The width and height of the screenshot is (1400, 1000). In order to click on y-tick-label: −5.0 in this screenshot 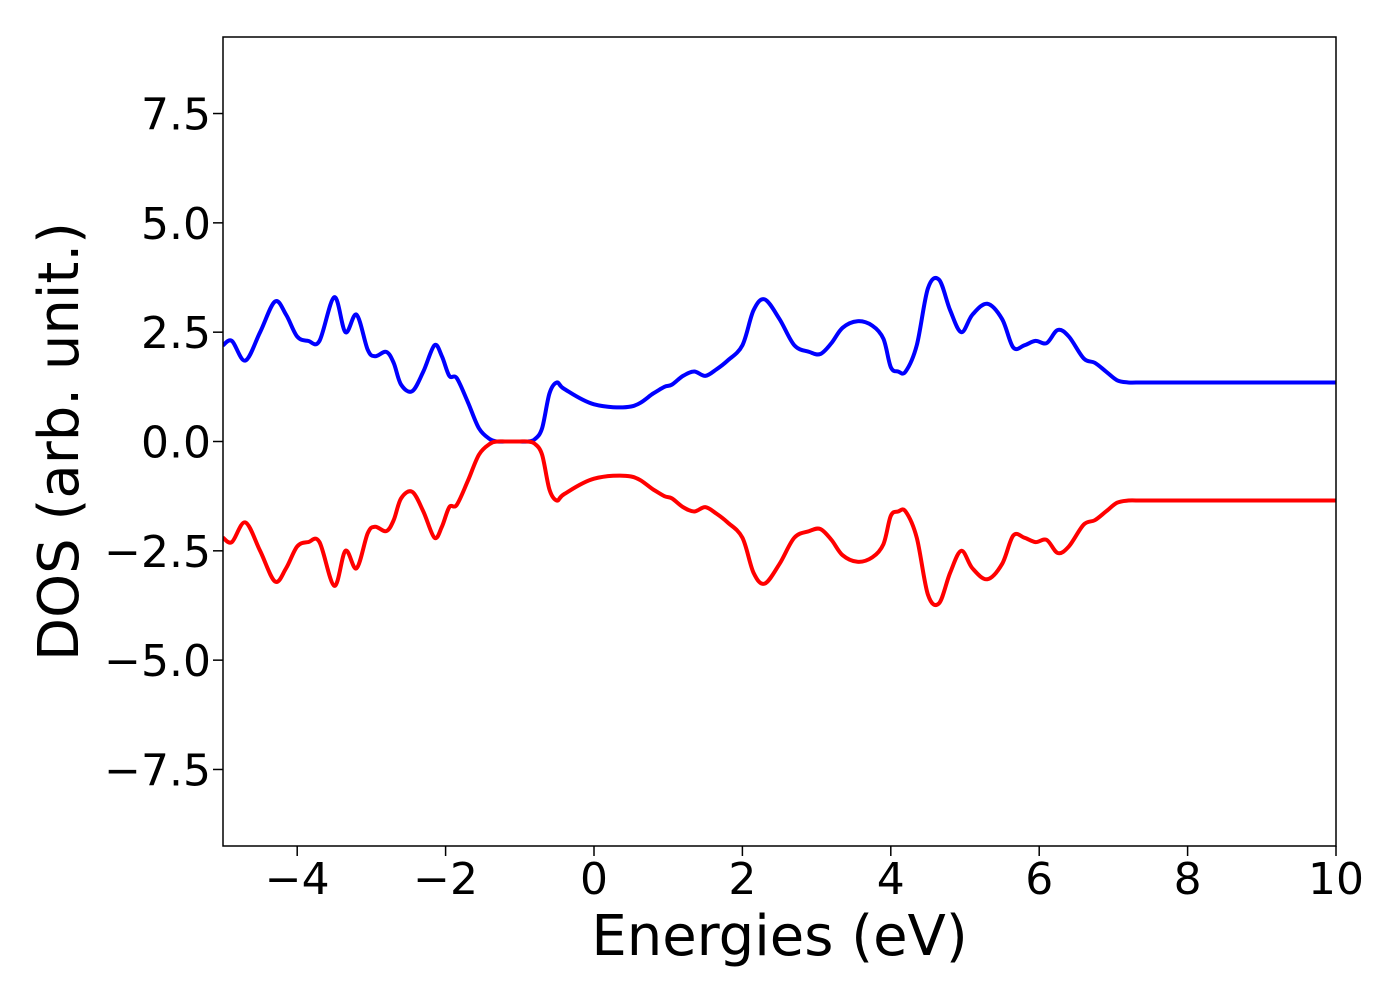, I will do `click(157, 661)`.